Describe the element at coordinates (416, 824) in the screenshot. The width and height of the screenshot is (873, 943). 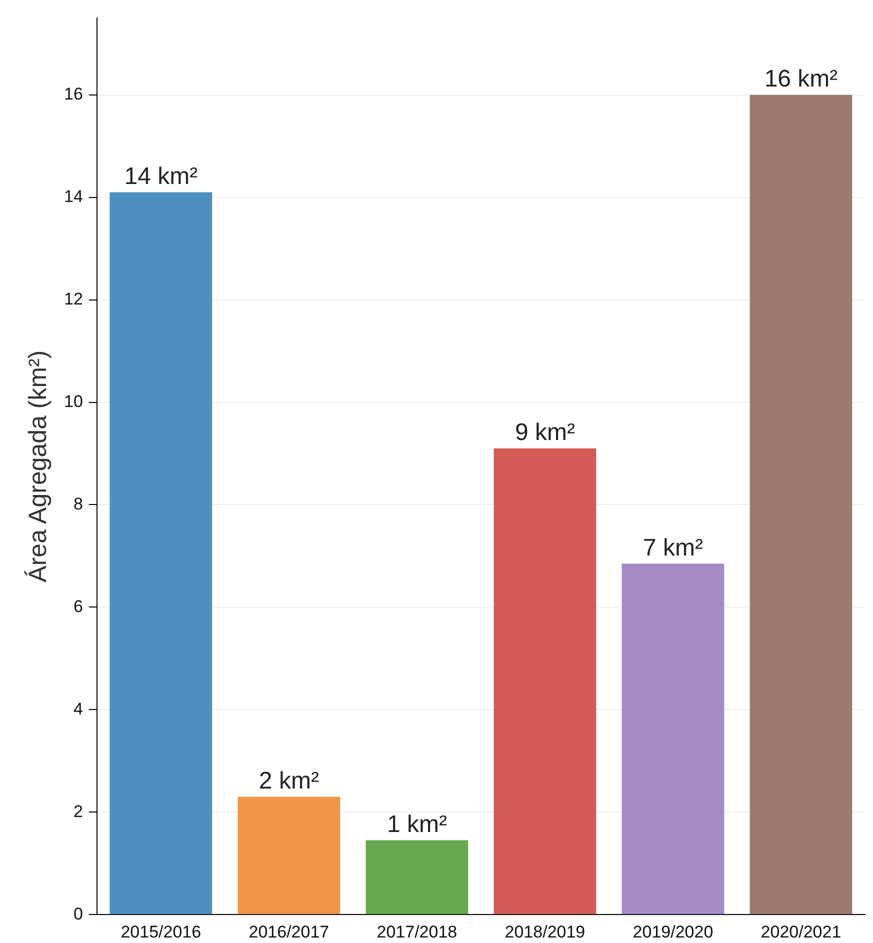
I see `data-label: 1 km²` at that location.